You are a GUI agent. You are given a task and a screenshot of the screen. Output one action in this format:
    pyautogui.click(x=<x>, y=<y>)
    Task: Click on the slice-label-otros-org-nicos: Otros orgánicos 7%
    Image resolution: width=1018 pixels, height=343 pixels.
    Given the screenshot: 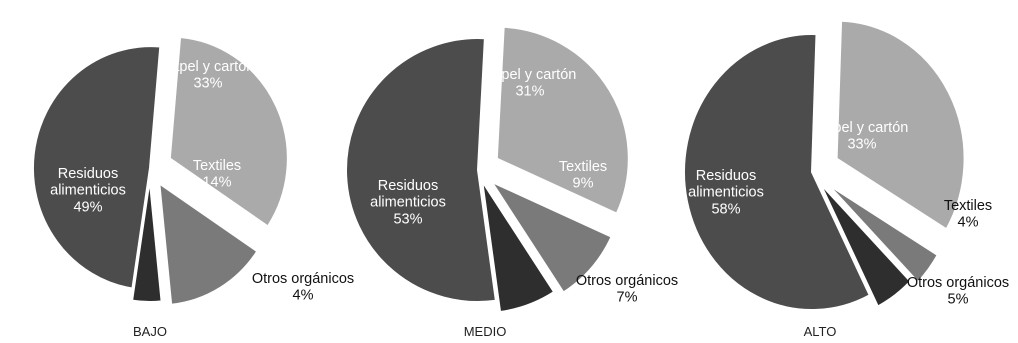 What is the action you would take?
    pyautogui.click(x=627, y=289)
    